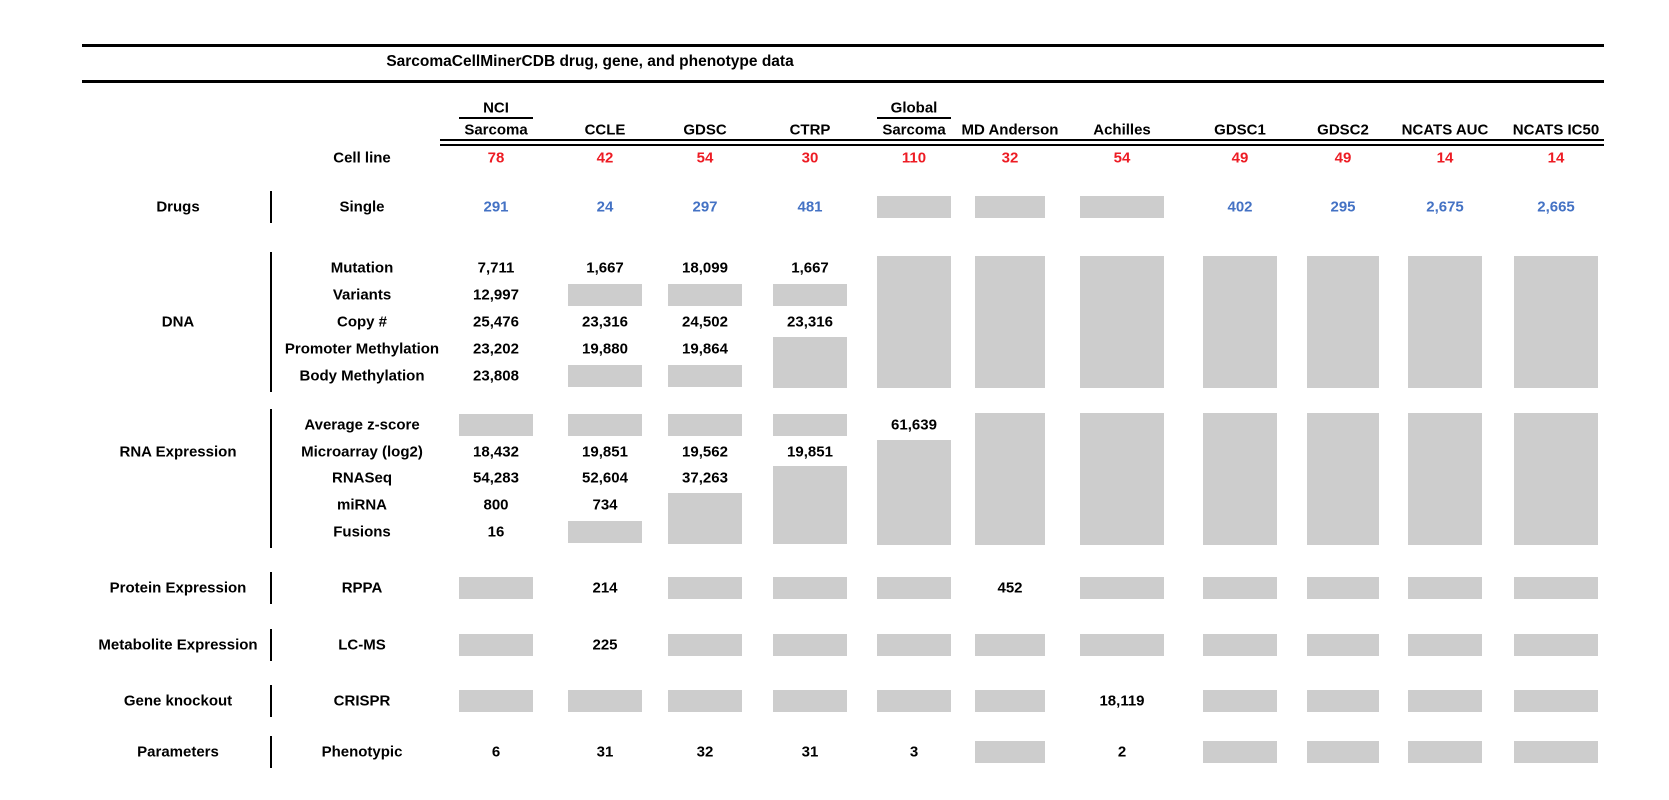  I want to click on category-label: Drugs, so click(178, 207).